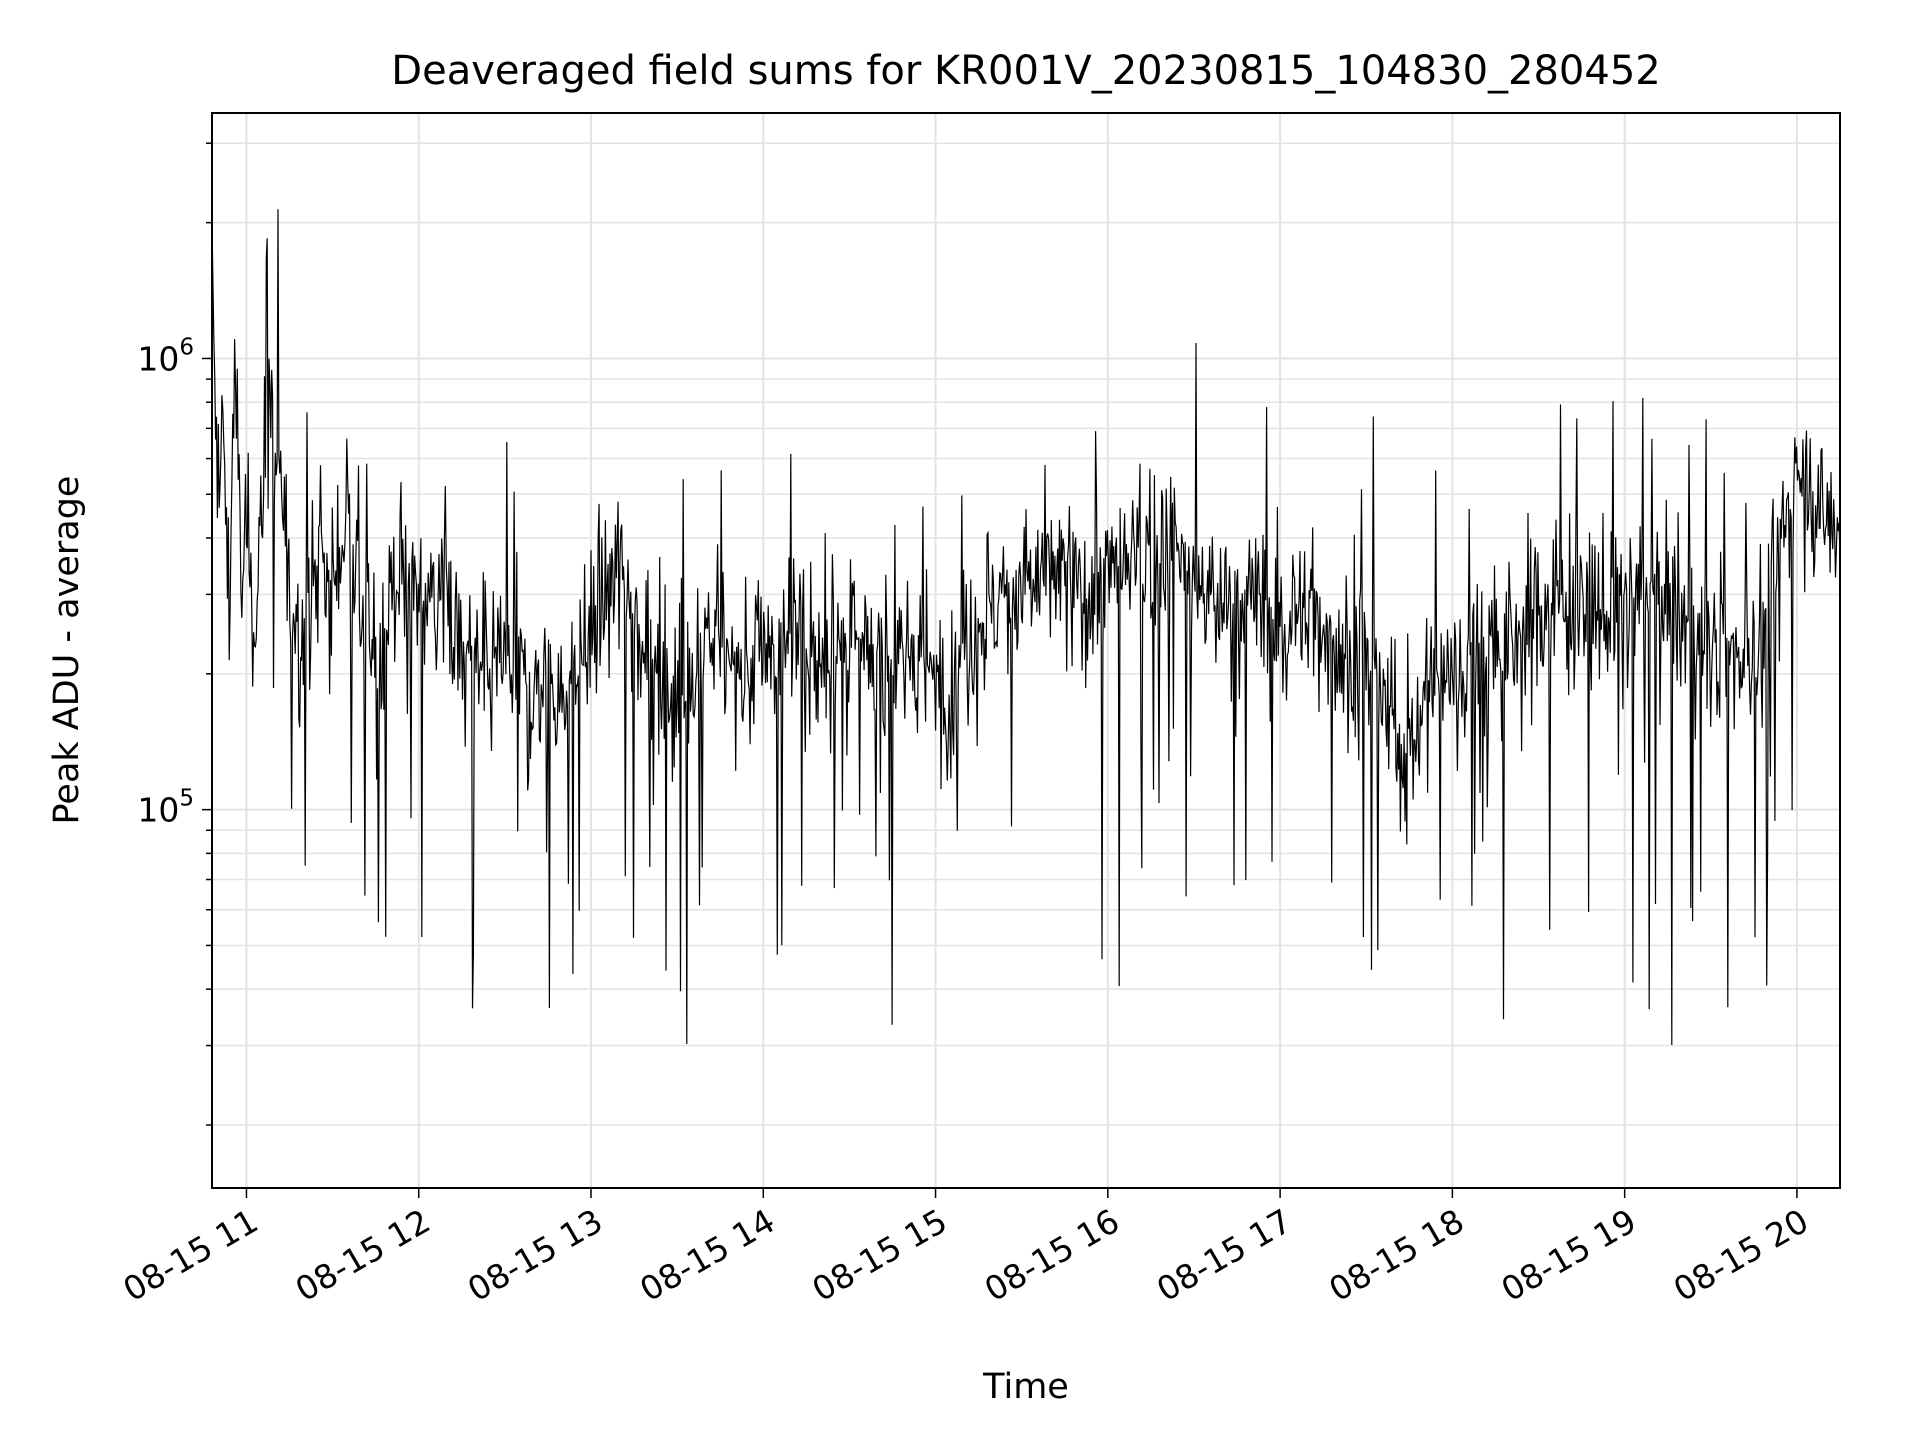 The height and width of the screenshot is (1440, 1920). Describe the element at coordinates (186, 799) in the screenshot. I see `y-tick-exponent: 5` at that location.